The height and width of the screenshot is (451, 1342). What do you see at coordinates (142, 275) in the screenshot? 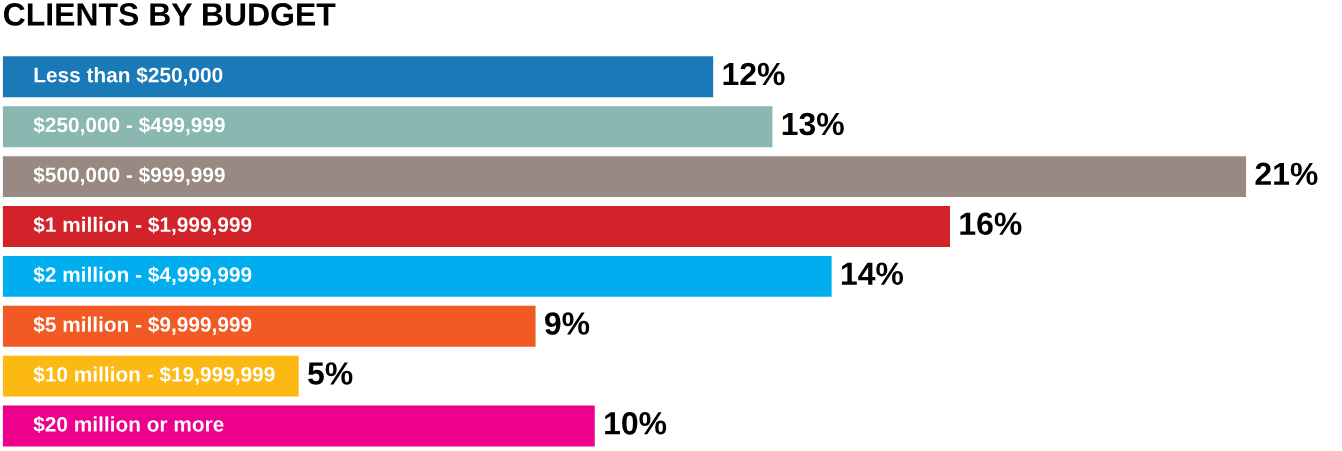
I see `y-tick-label: $2 million - $4,999,999` at bounding box center [142, 275].